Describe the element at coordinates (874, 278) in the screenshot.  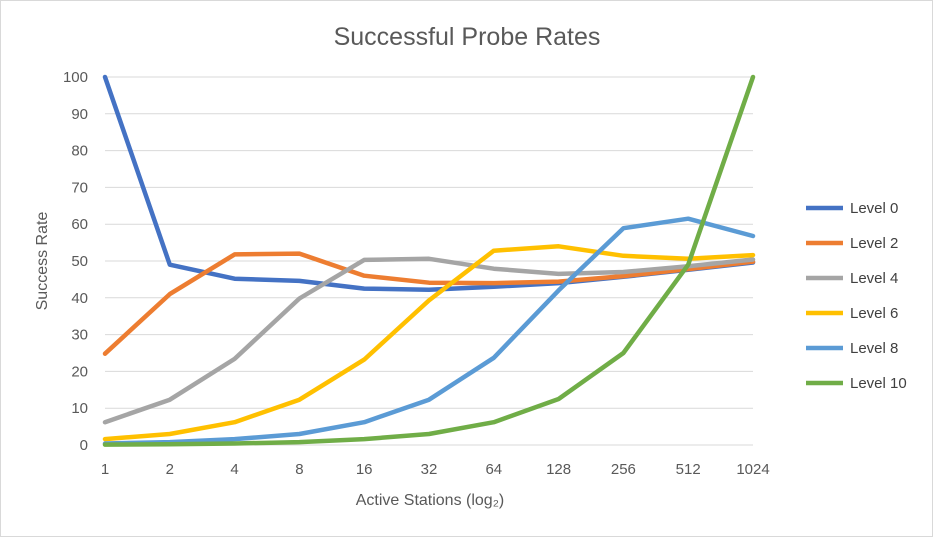
I see `legend-label: Level 4` at that location.